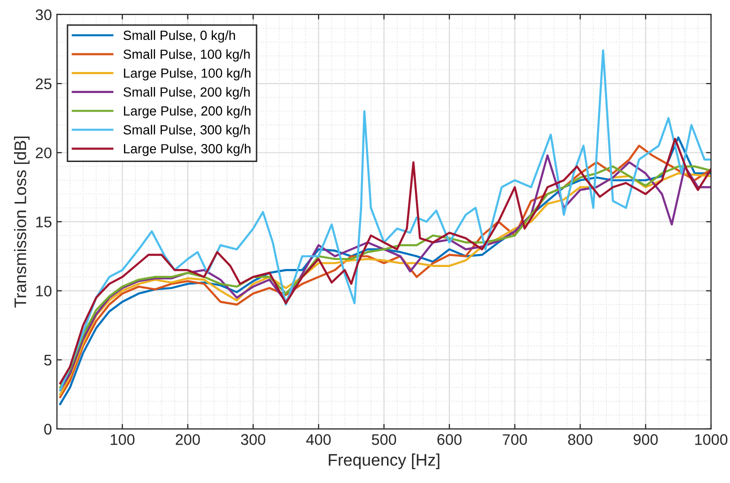 This screenshot has width=730, height=483. What do you see at coordinates (711, 439) in the screenshot?
I see `x-tick-label: 1000` at bounding box center [711, 439].